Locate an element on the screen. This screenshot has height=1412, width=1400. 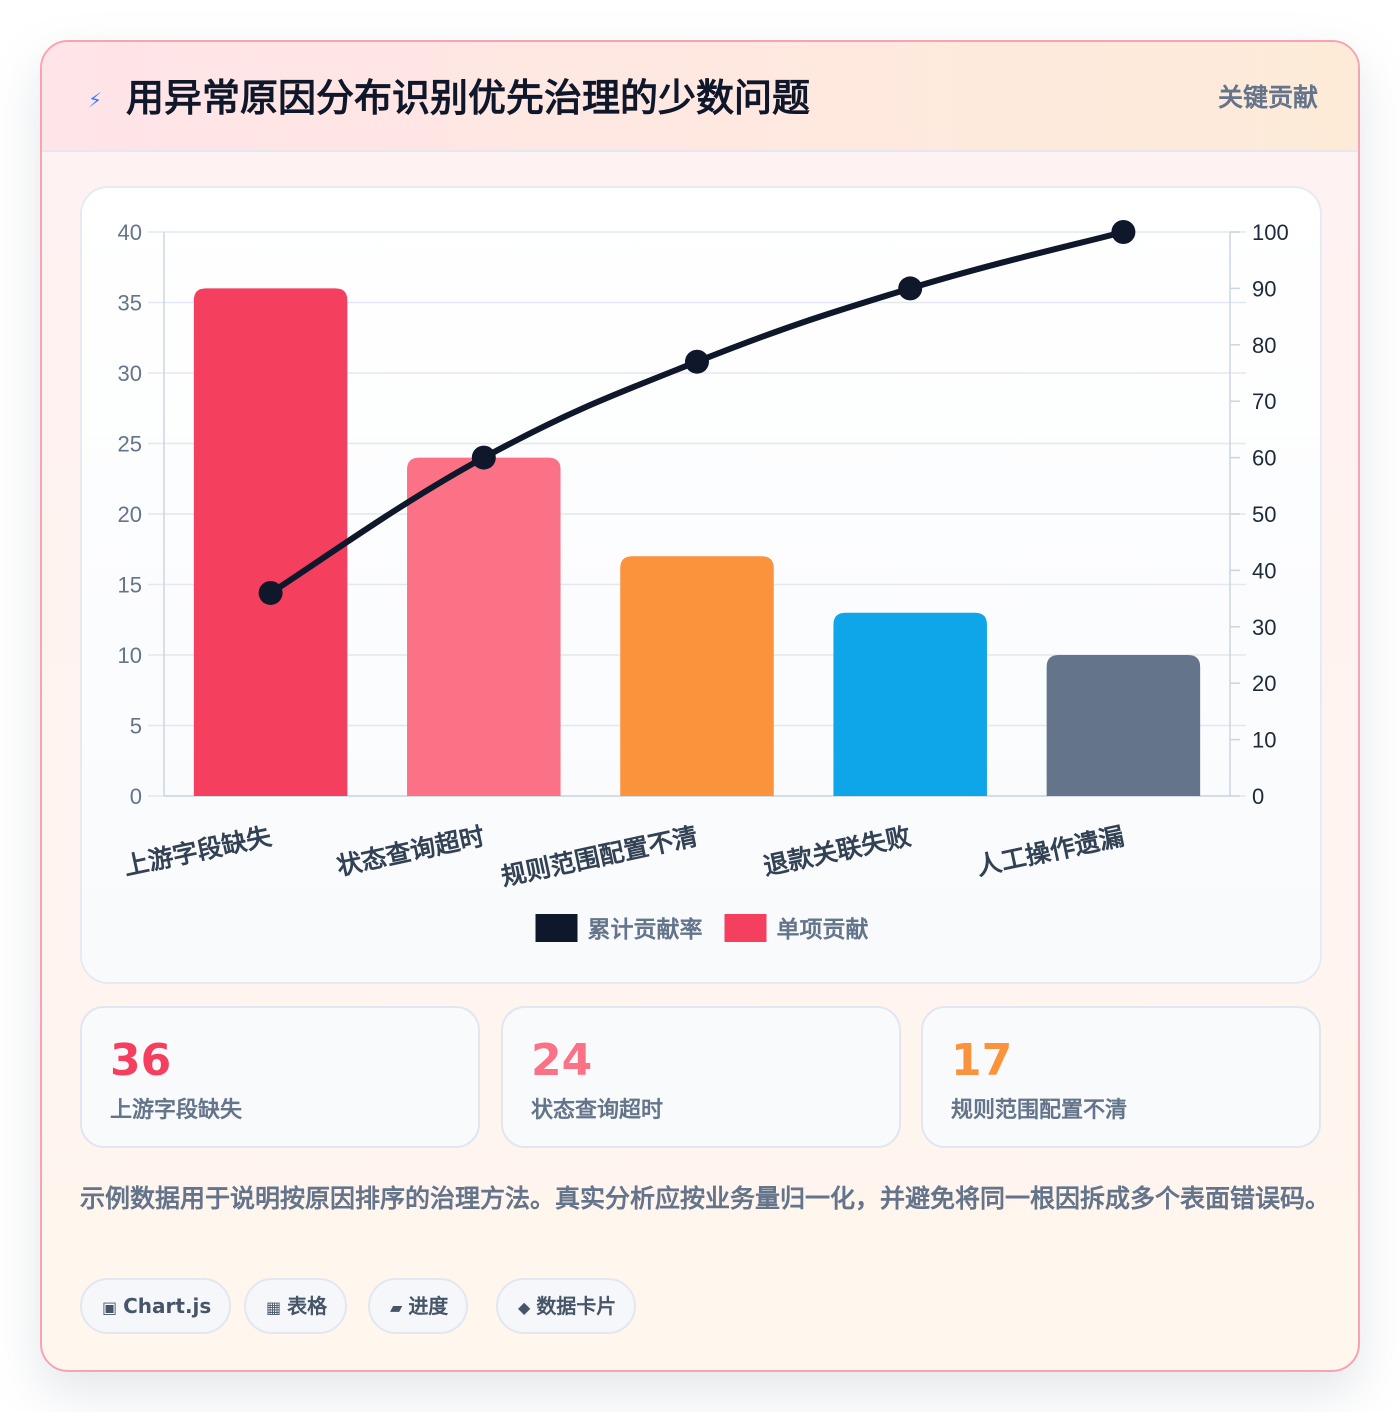
chip-label: Chart.js is located at coordinates (167, 1306).